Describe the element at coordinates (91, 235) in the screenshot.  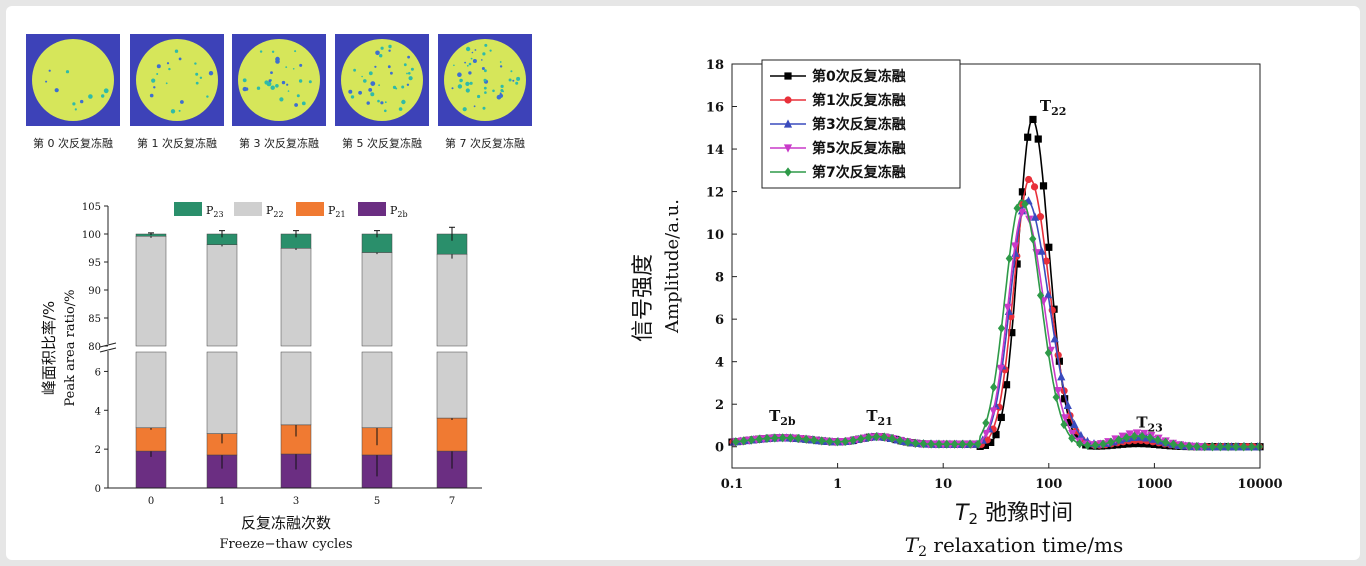
I see `y-tick-label: 100` at that location.